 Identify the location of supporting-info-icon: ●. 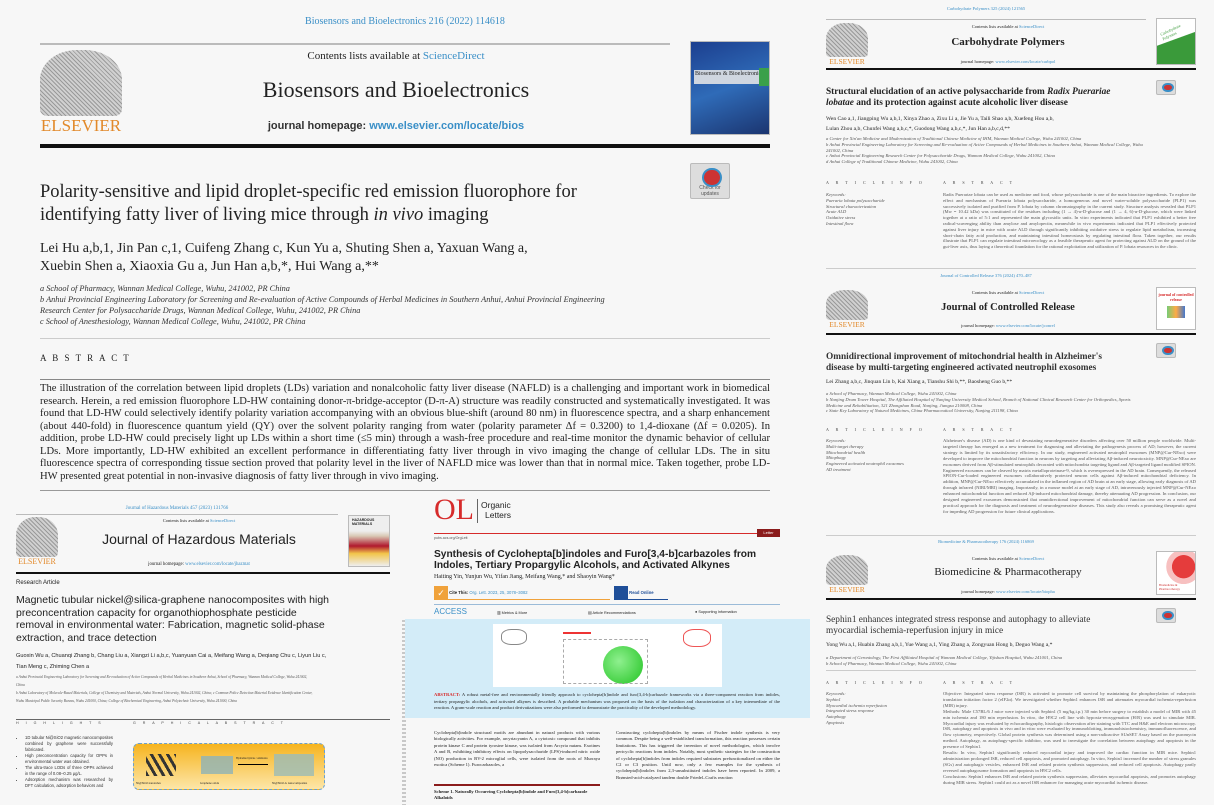
(696, 612).